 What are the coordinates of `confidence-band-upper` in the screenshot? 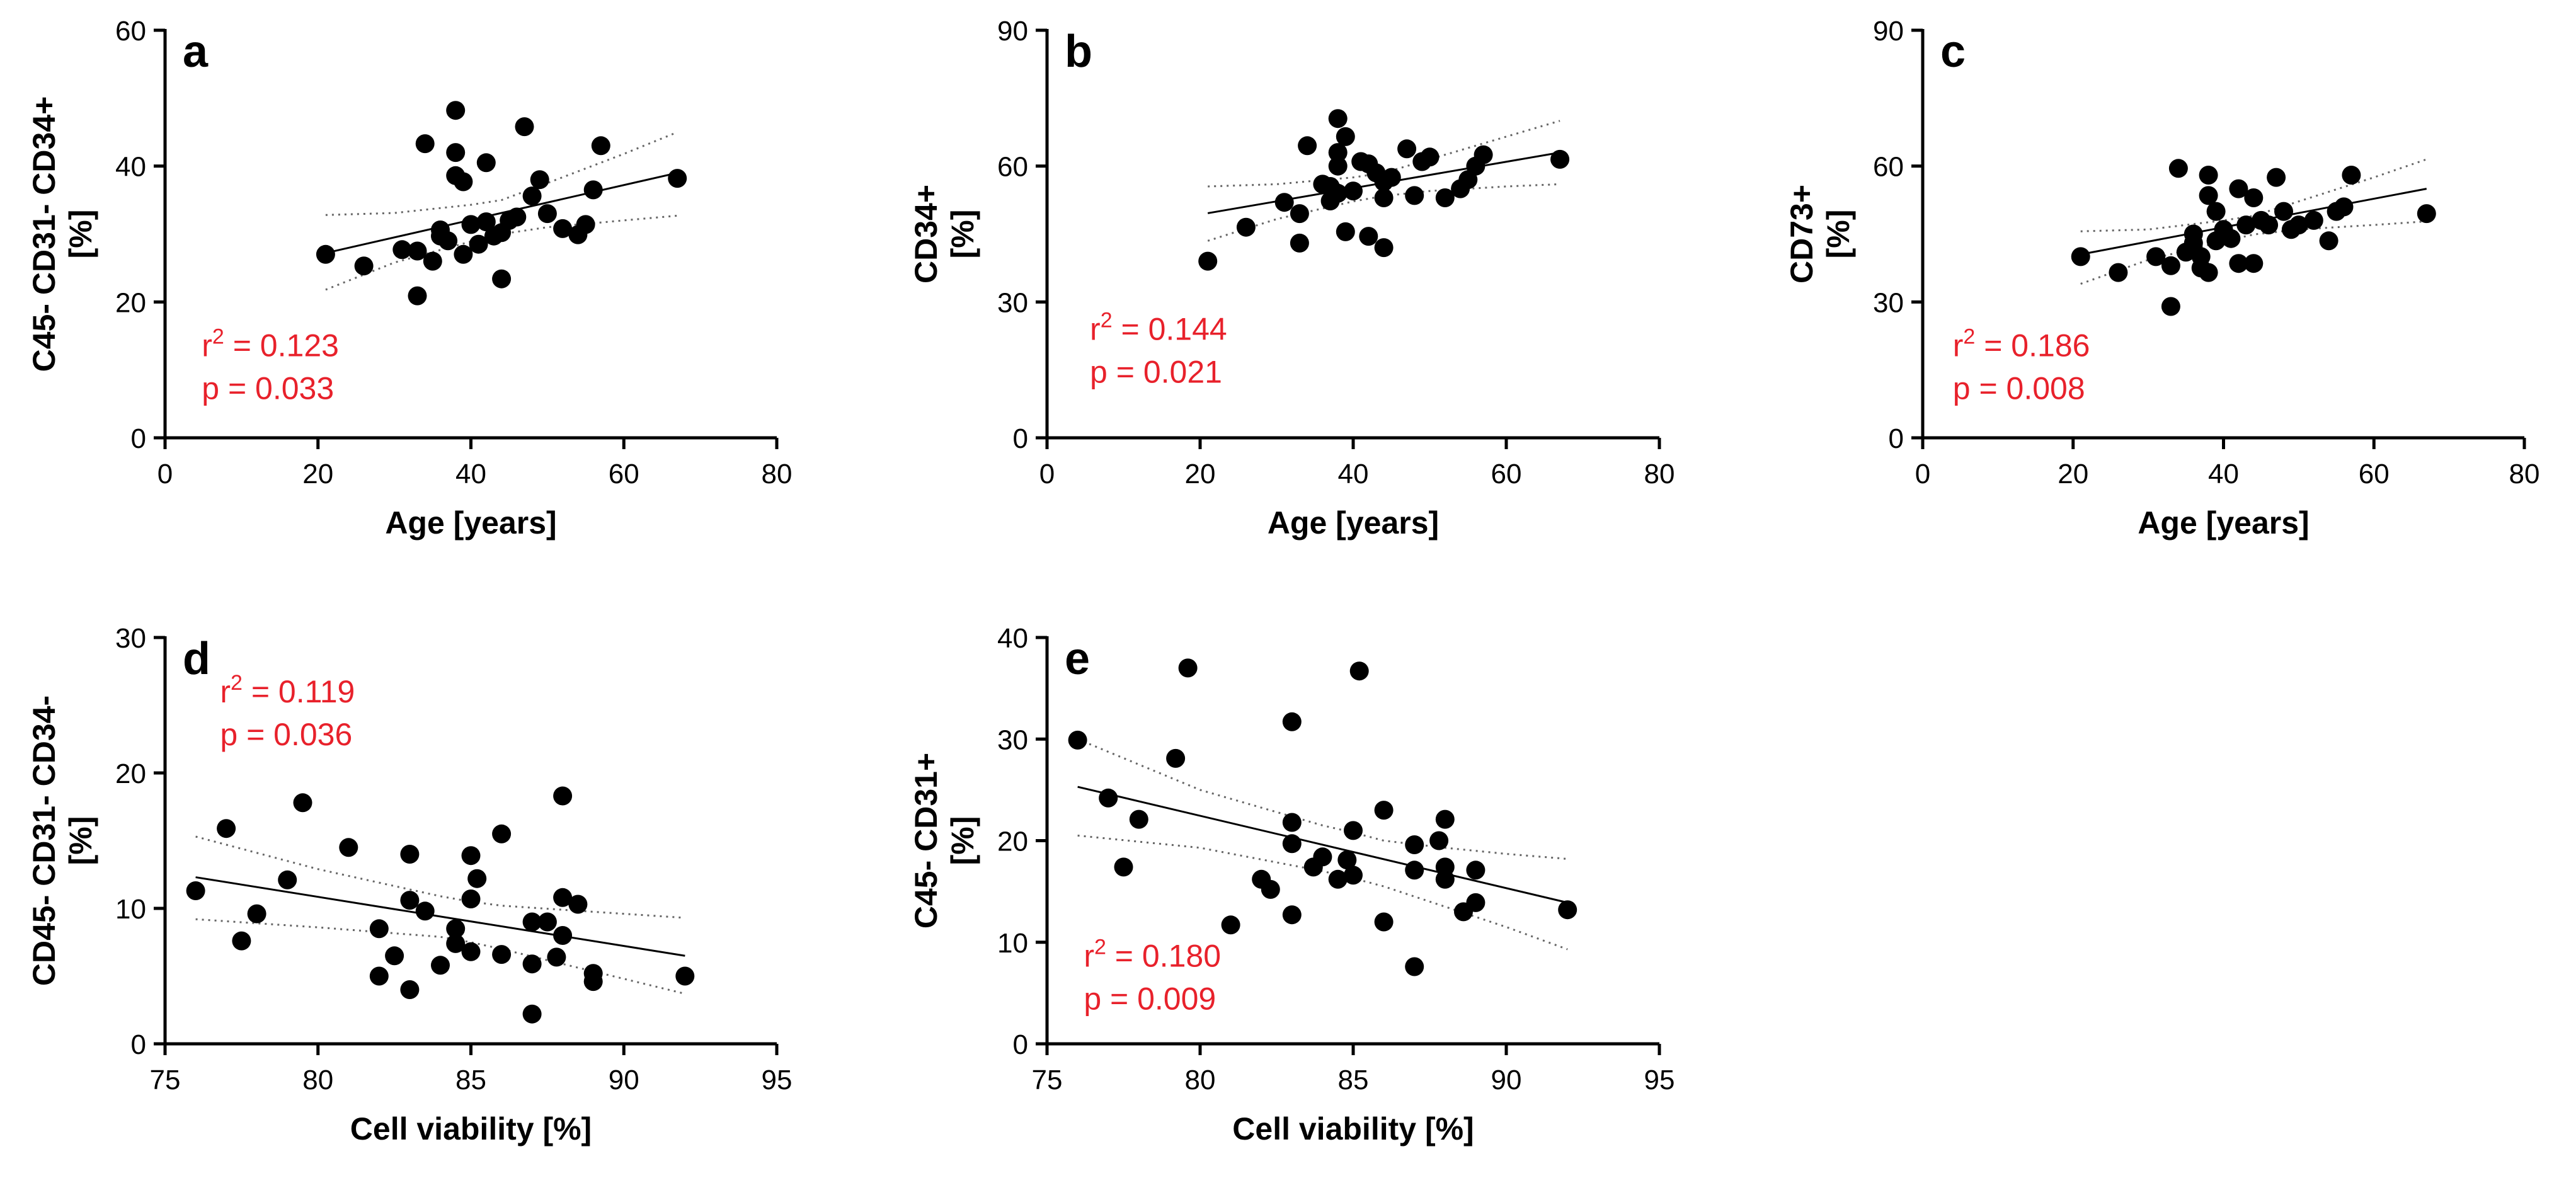 It's located at (440, 877).